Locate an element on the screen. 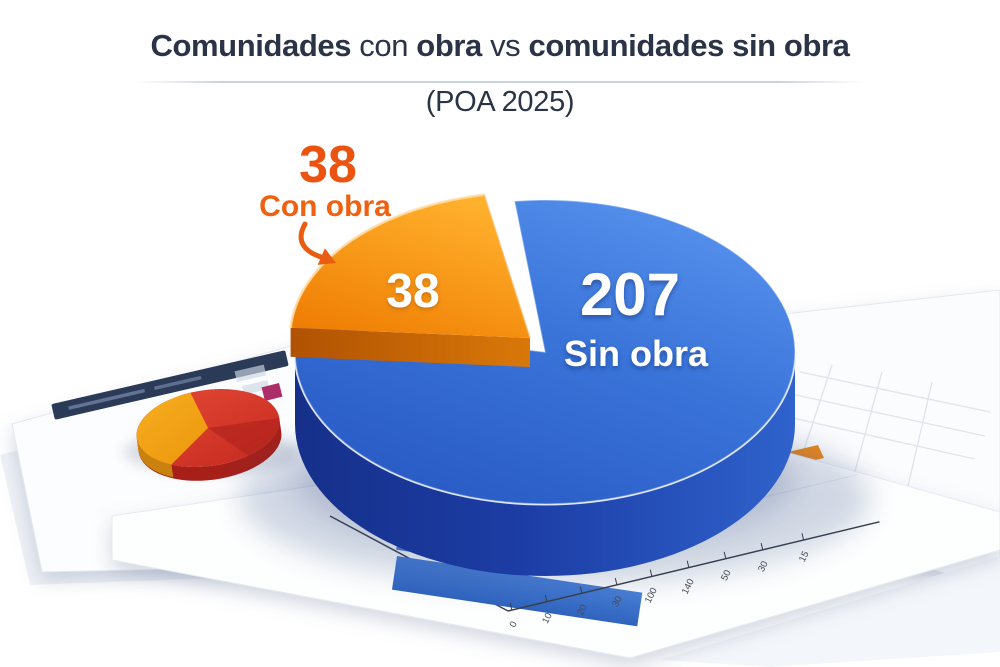 The height and width of the screenshot is (667, 1000). axis-tick-label: 0 is located at coordinates (514, 625).